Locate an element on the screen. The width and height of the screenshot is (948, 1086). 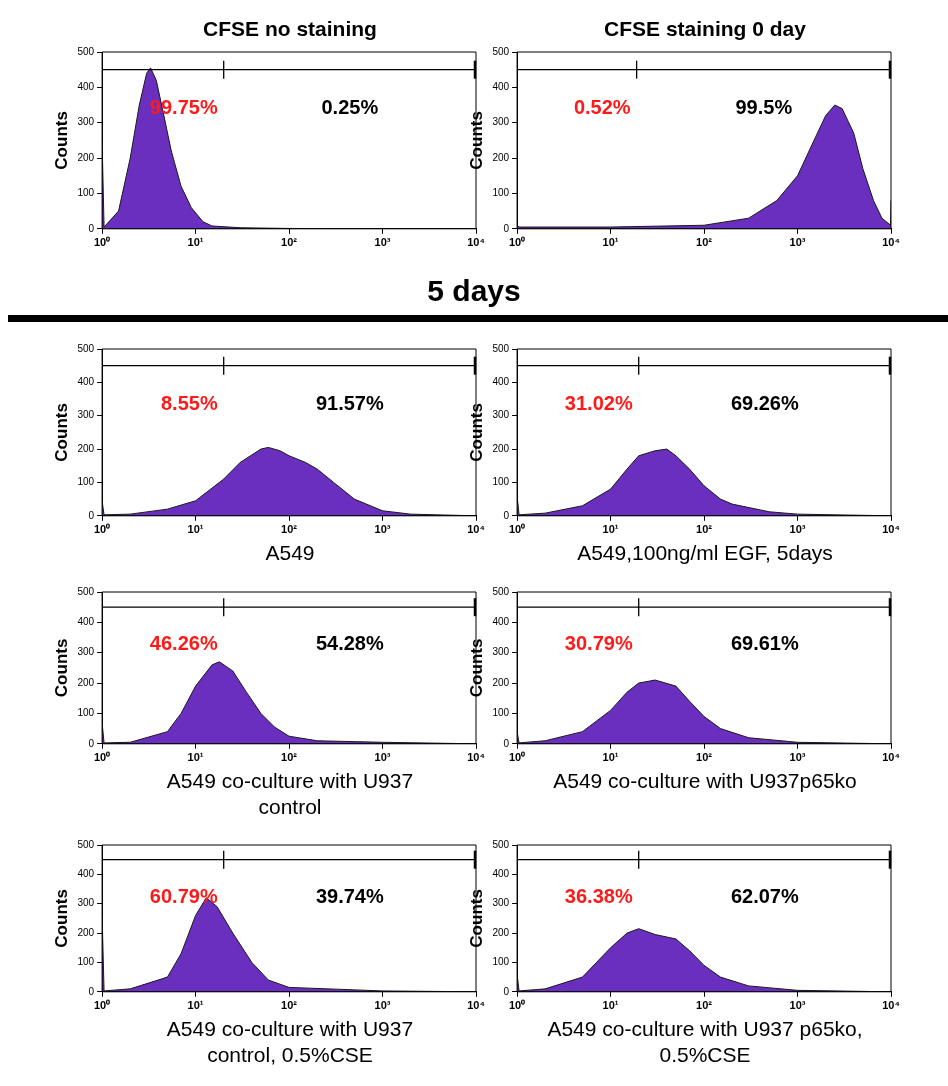
annotation: 69.26% is located at coordinates (764, 402).